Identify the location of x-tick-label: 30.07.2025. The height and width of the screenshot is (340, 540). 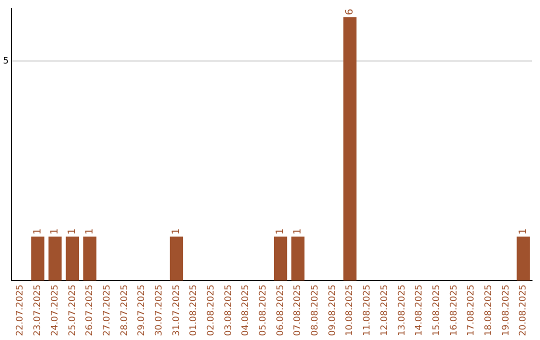
(159, 310).